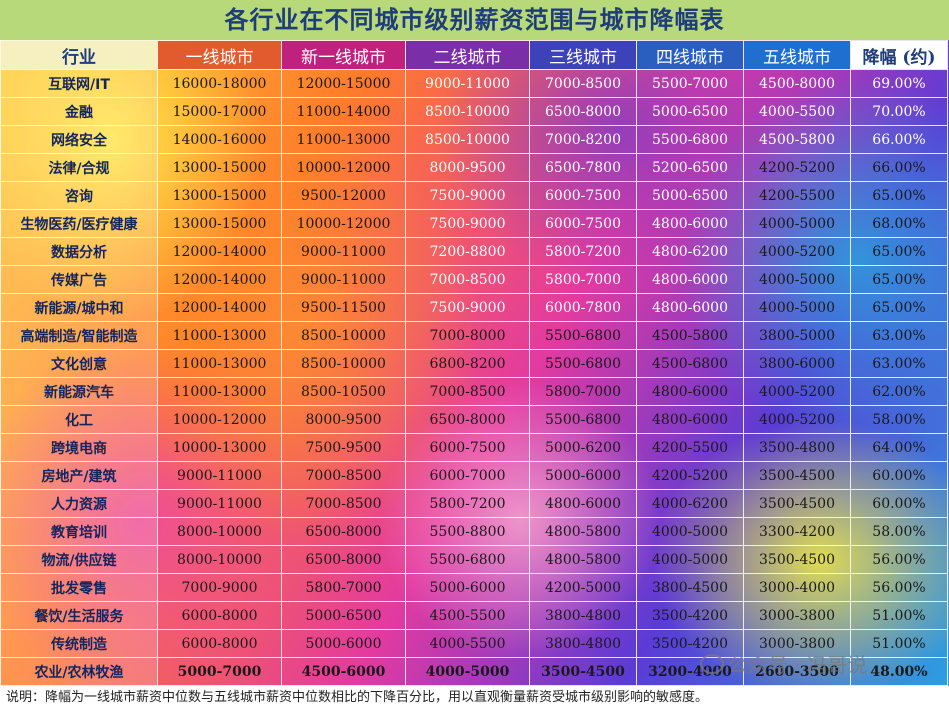  I want to click on salary-cell: 9500-12000, so click(343, 195).